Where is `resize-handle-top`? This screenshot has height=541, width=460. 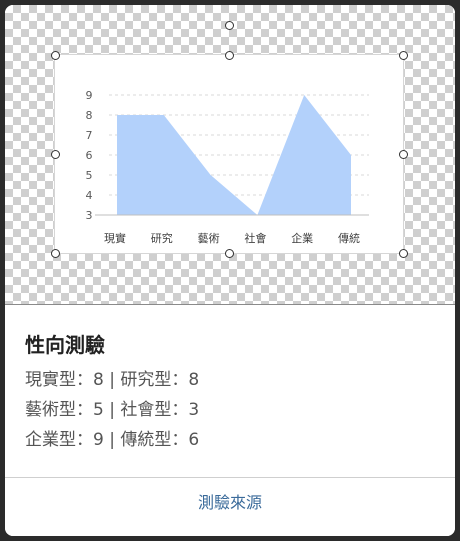 resize-handle-top is located at coordinates (229, 55).